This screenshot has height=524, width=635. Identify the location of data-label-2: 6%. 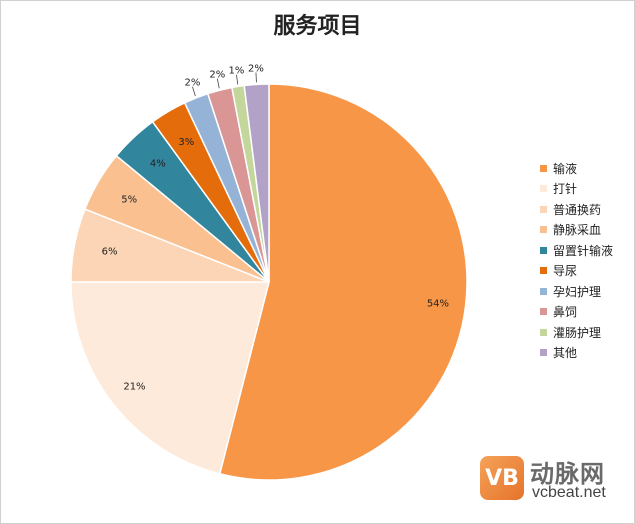
(110, 252).